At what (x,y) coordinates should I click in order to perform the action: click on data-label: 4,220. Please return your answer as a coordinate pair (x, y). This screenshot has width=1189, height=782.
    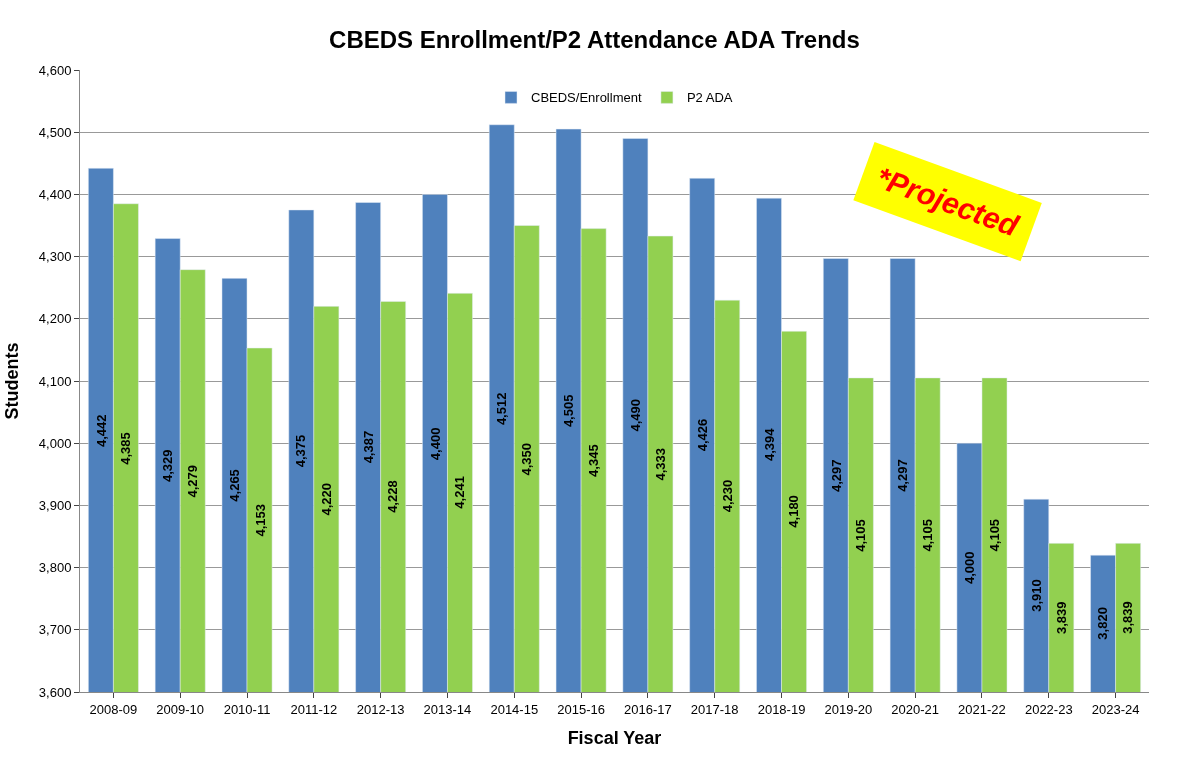
    Looking at the image, I should click on (327, 499).